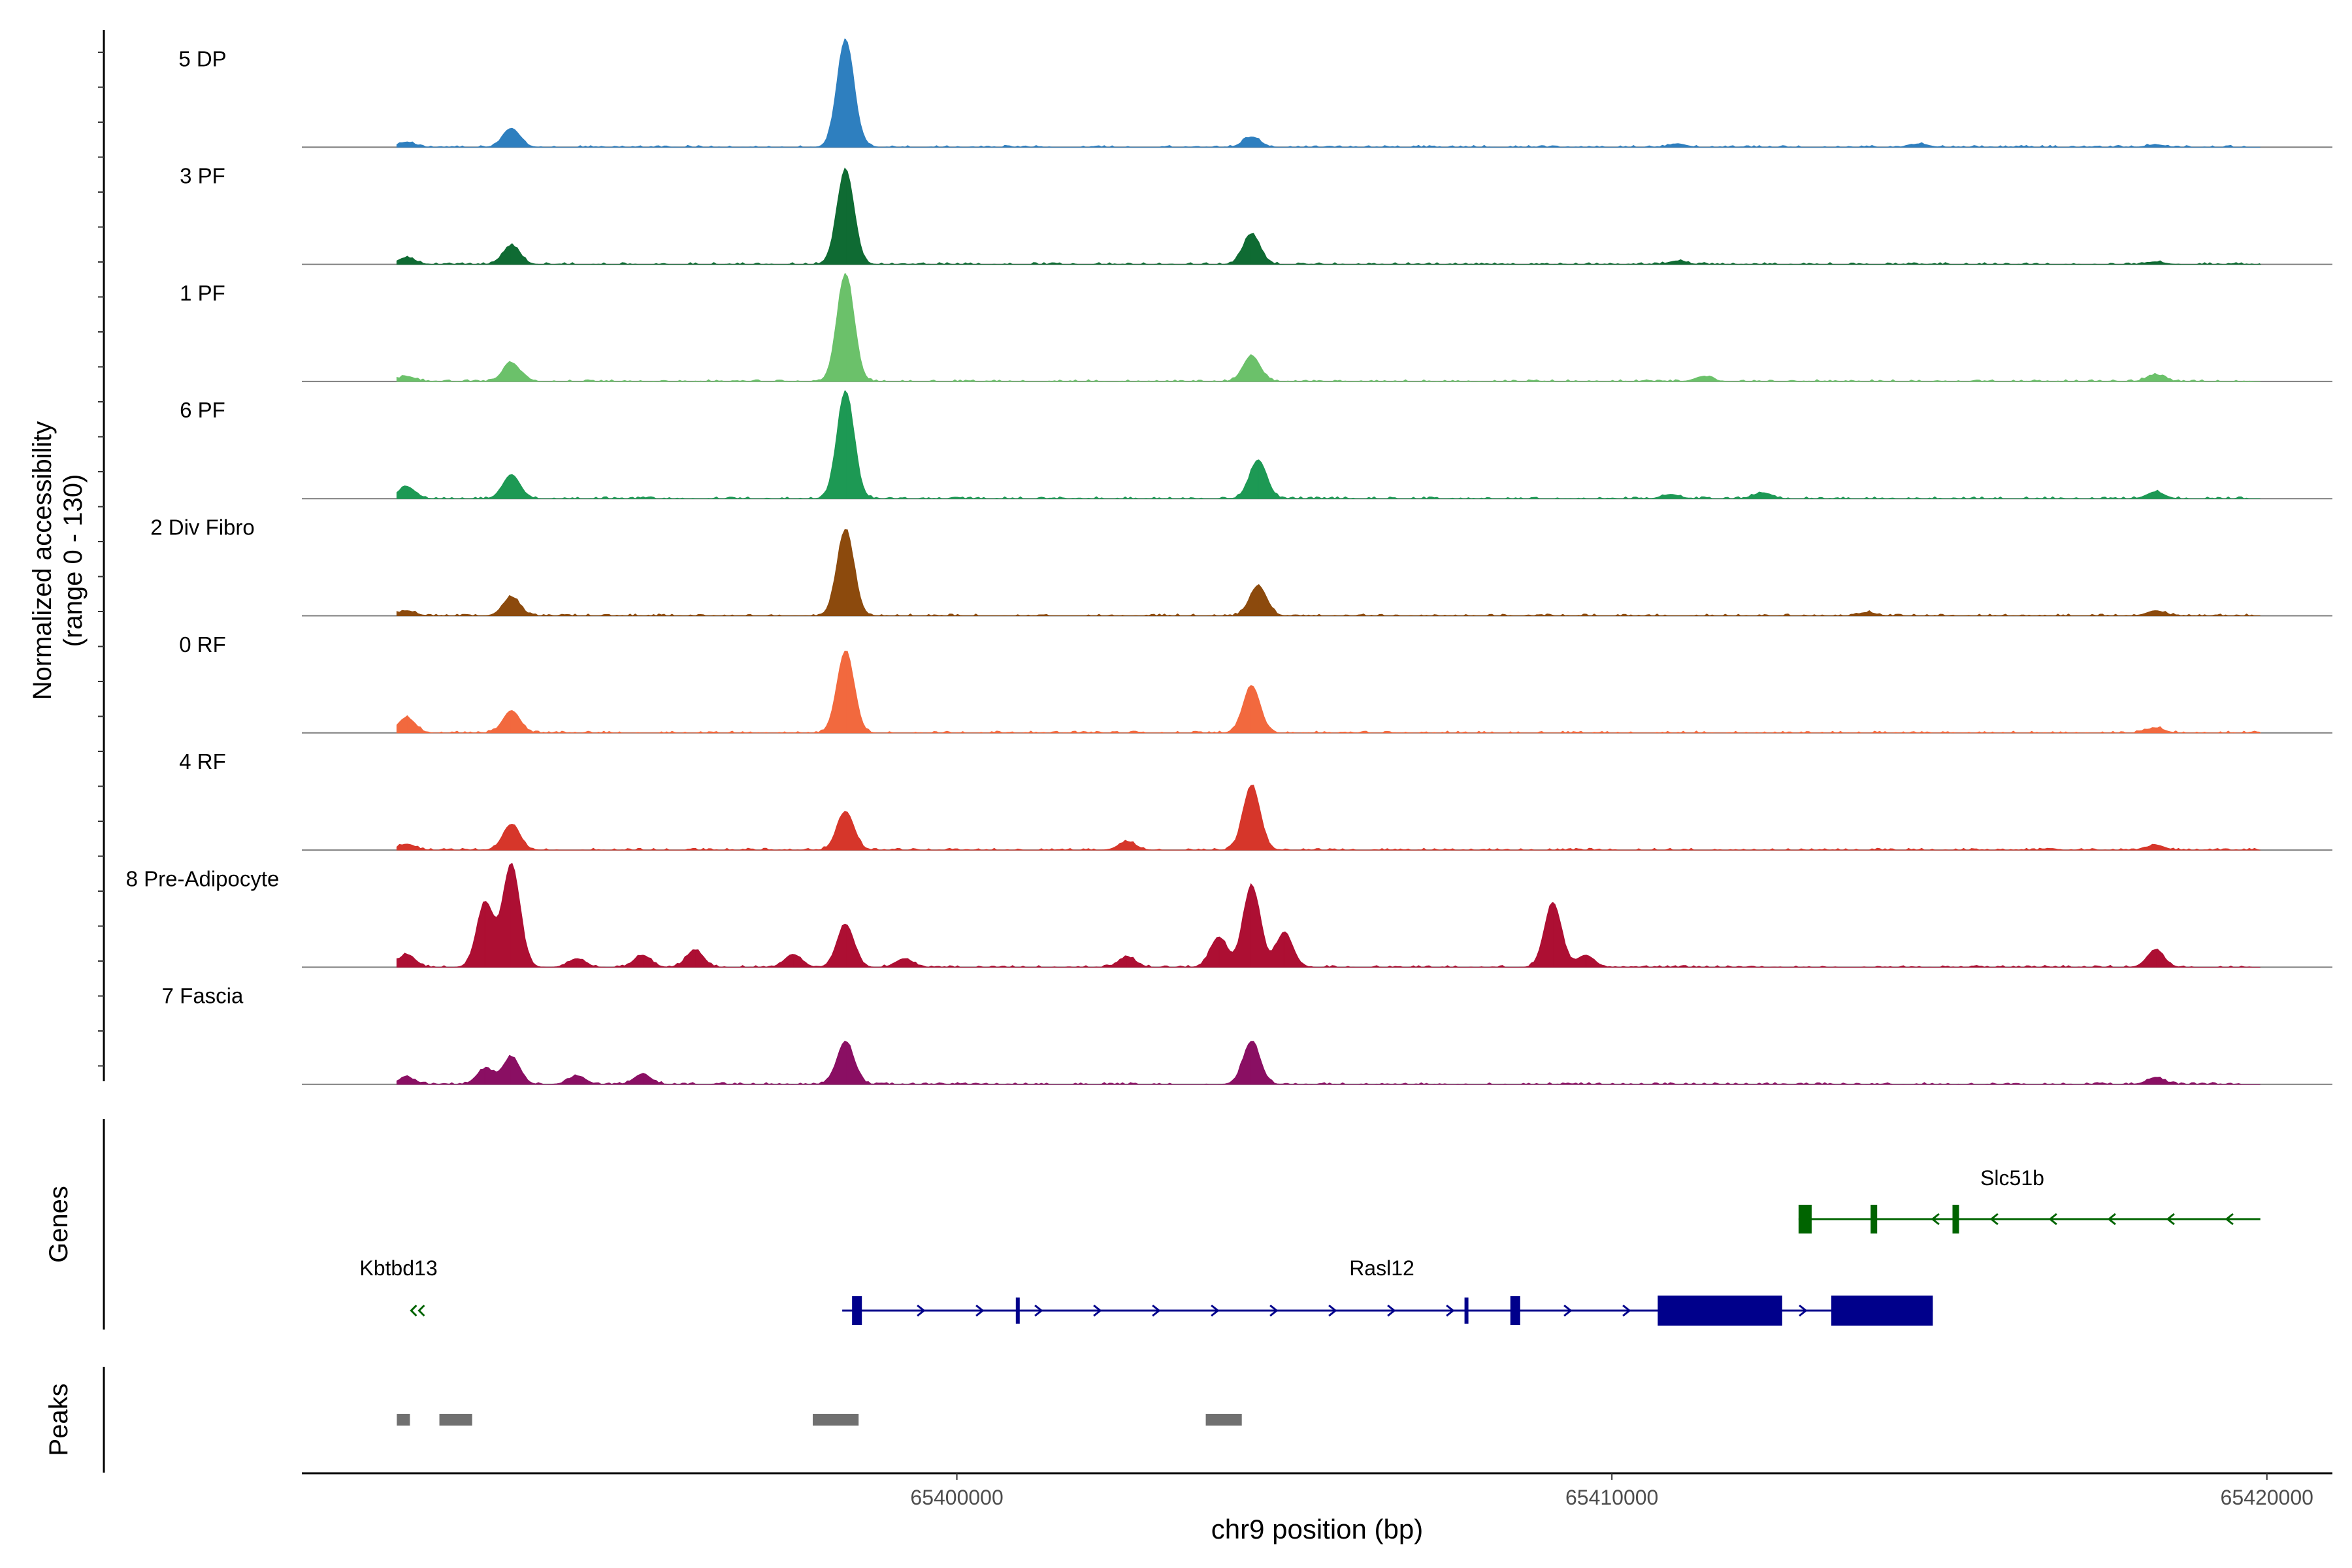 The image size is (2352, 1568). What do you see at coordinates (202, 410) in the screenshot?
I see `track-label: 6 PF` at bounding box center [202, 410].